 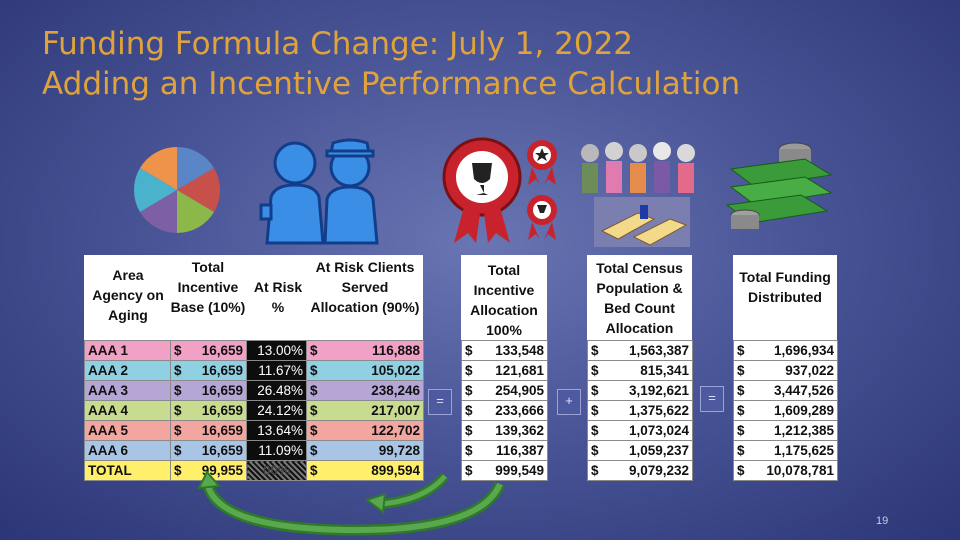 I want to click on table-row: $1,375,622, so click(x=640, y=410).